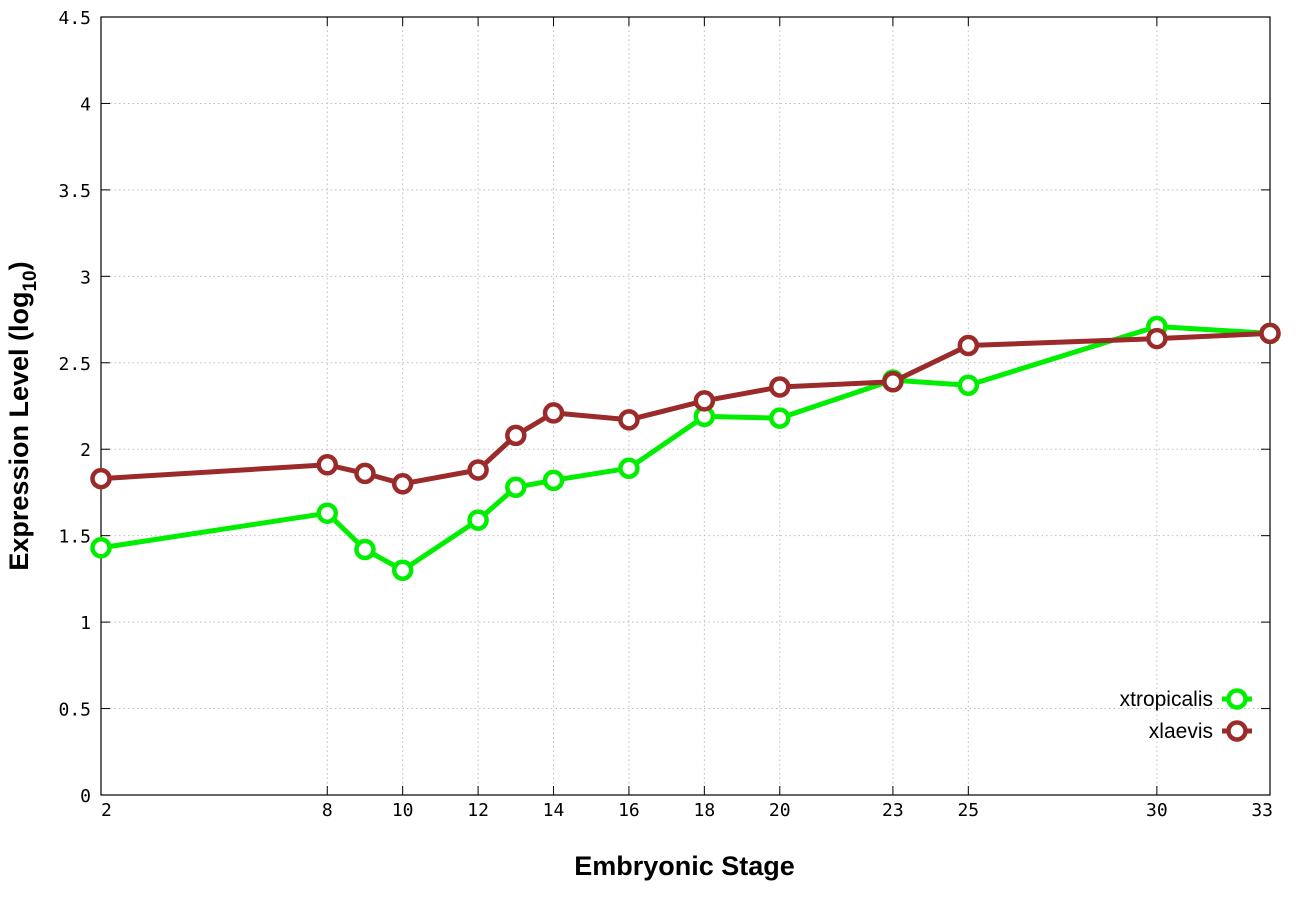 This screenshot has width=1296, height=907. Describe the element at coordinates (30, 280) in the screenshot. I see `y-axis-title-subscript: 10` at that location.